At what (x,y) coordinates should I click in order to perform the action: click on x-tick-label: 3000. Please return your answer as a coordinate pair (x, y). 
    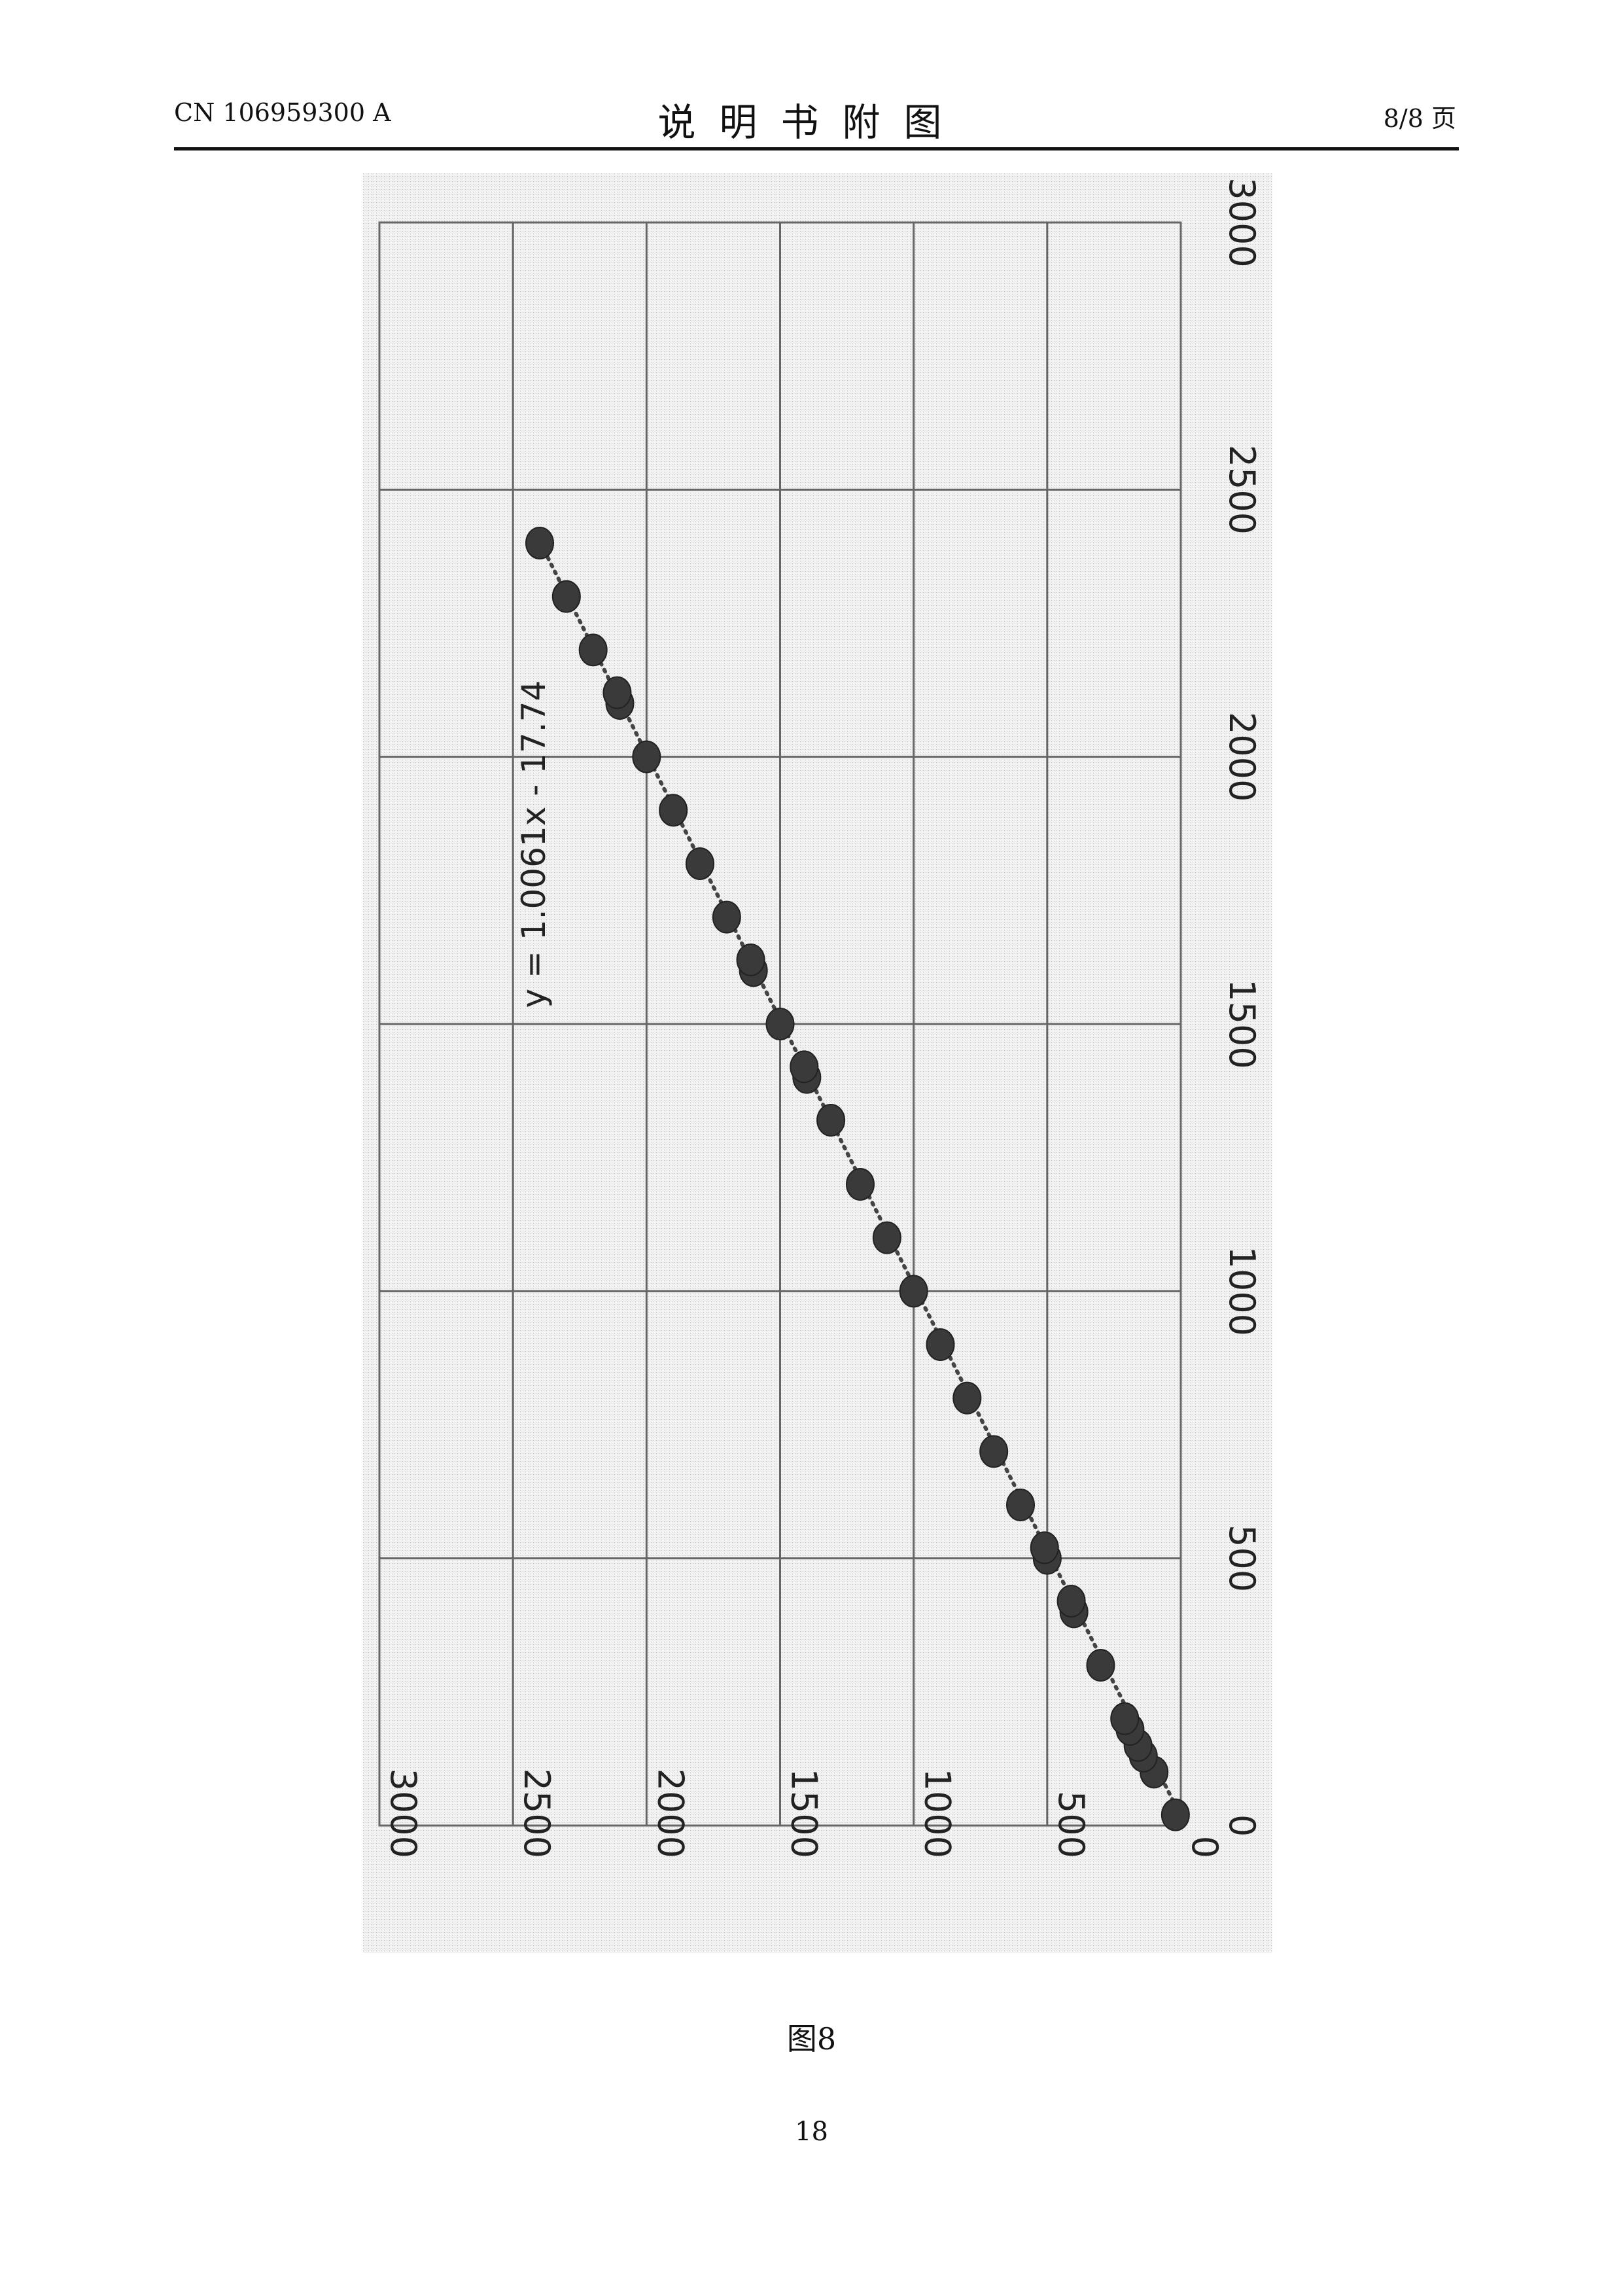
    Looking at the image, I should click on (1242, 222).